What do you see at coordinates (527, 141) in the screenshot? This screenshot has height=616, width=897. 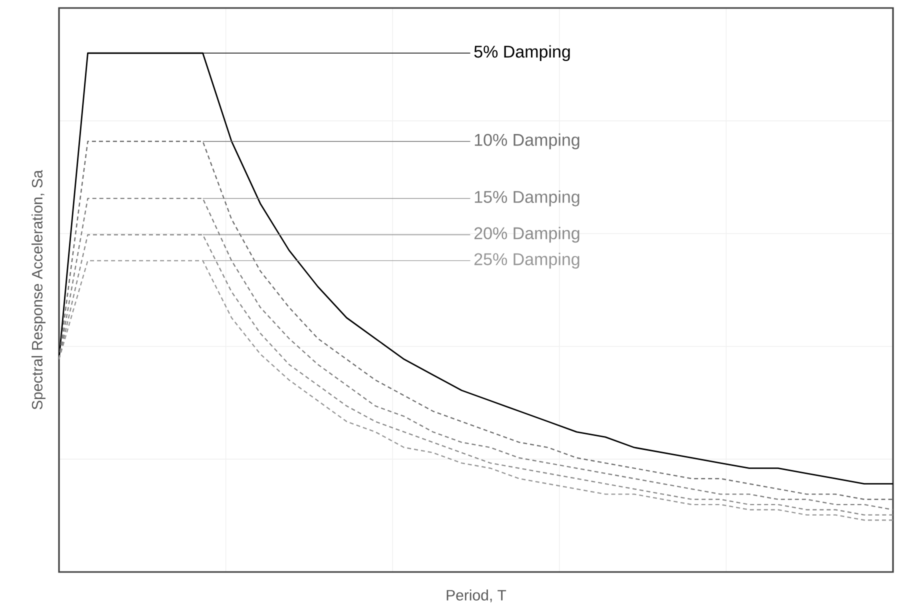 I see `text: 10% Damping` at bounding box center [527, 141].